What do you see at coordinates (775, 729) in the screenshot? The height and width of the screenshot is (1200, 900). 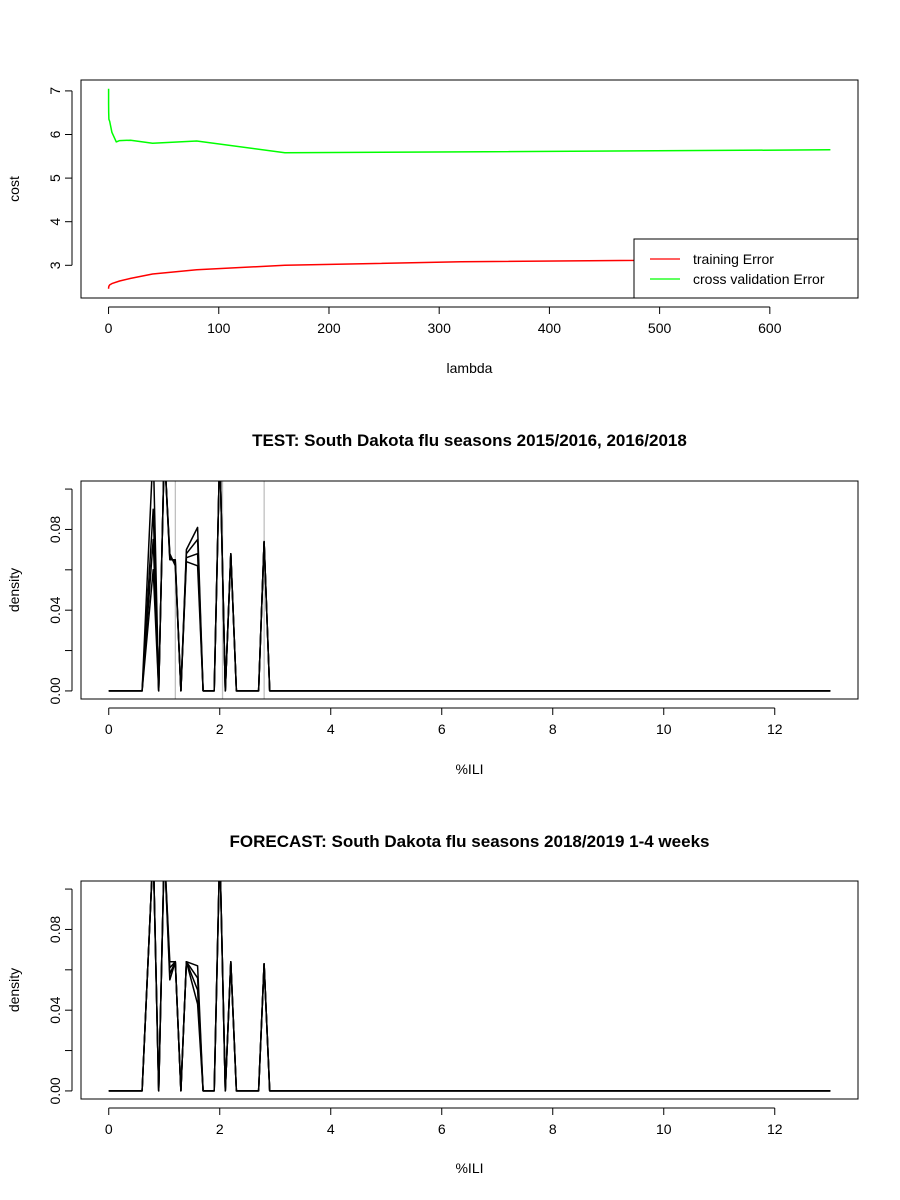 I see `test-x-tick-label-6: 12` at bounding box center [775, 729].